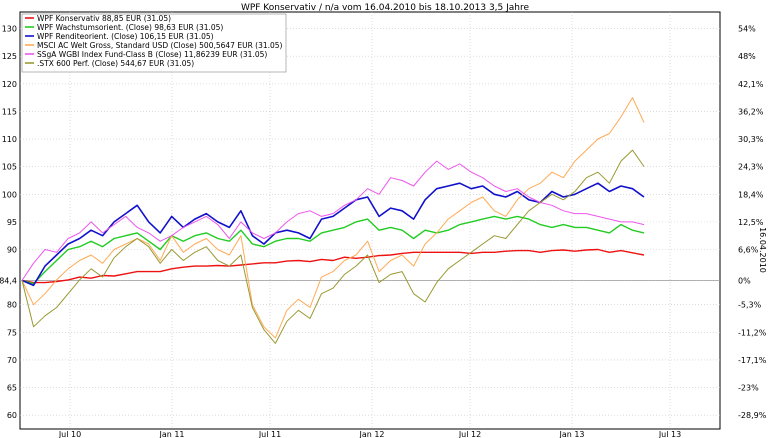 The width and height of the screenshot is (770, 438). What do you see at coordinates (751, 139) in the screenshot?
I see `y-right-tick-label: 30,3%` at bounding box center [751, 139].